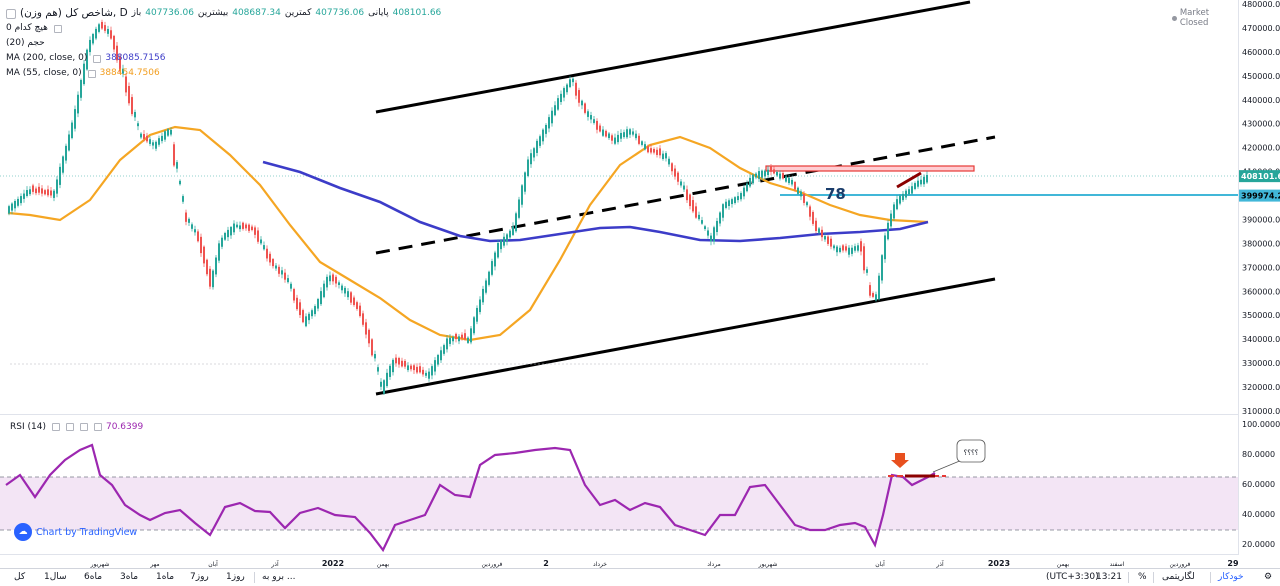 This screenshot has height=586, width=1280. I want to click on range-7d-button: 7روز, so click(199, 577).